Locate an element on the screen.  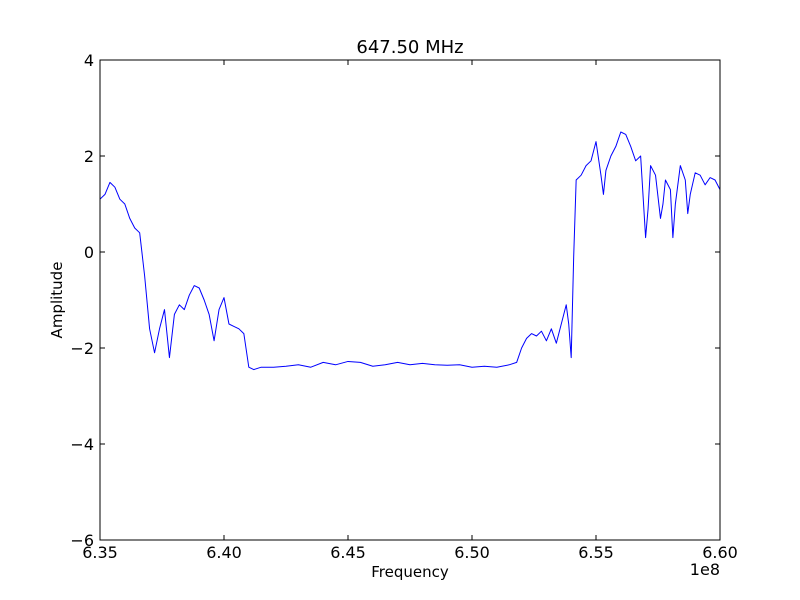
y-tick-label: 2 is located at coordinates (89, 156).